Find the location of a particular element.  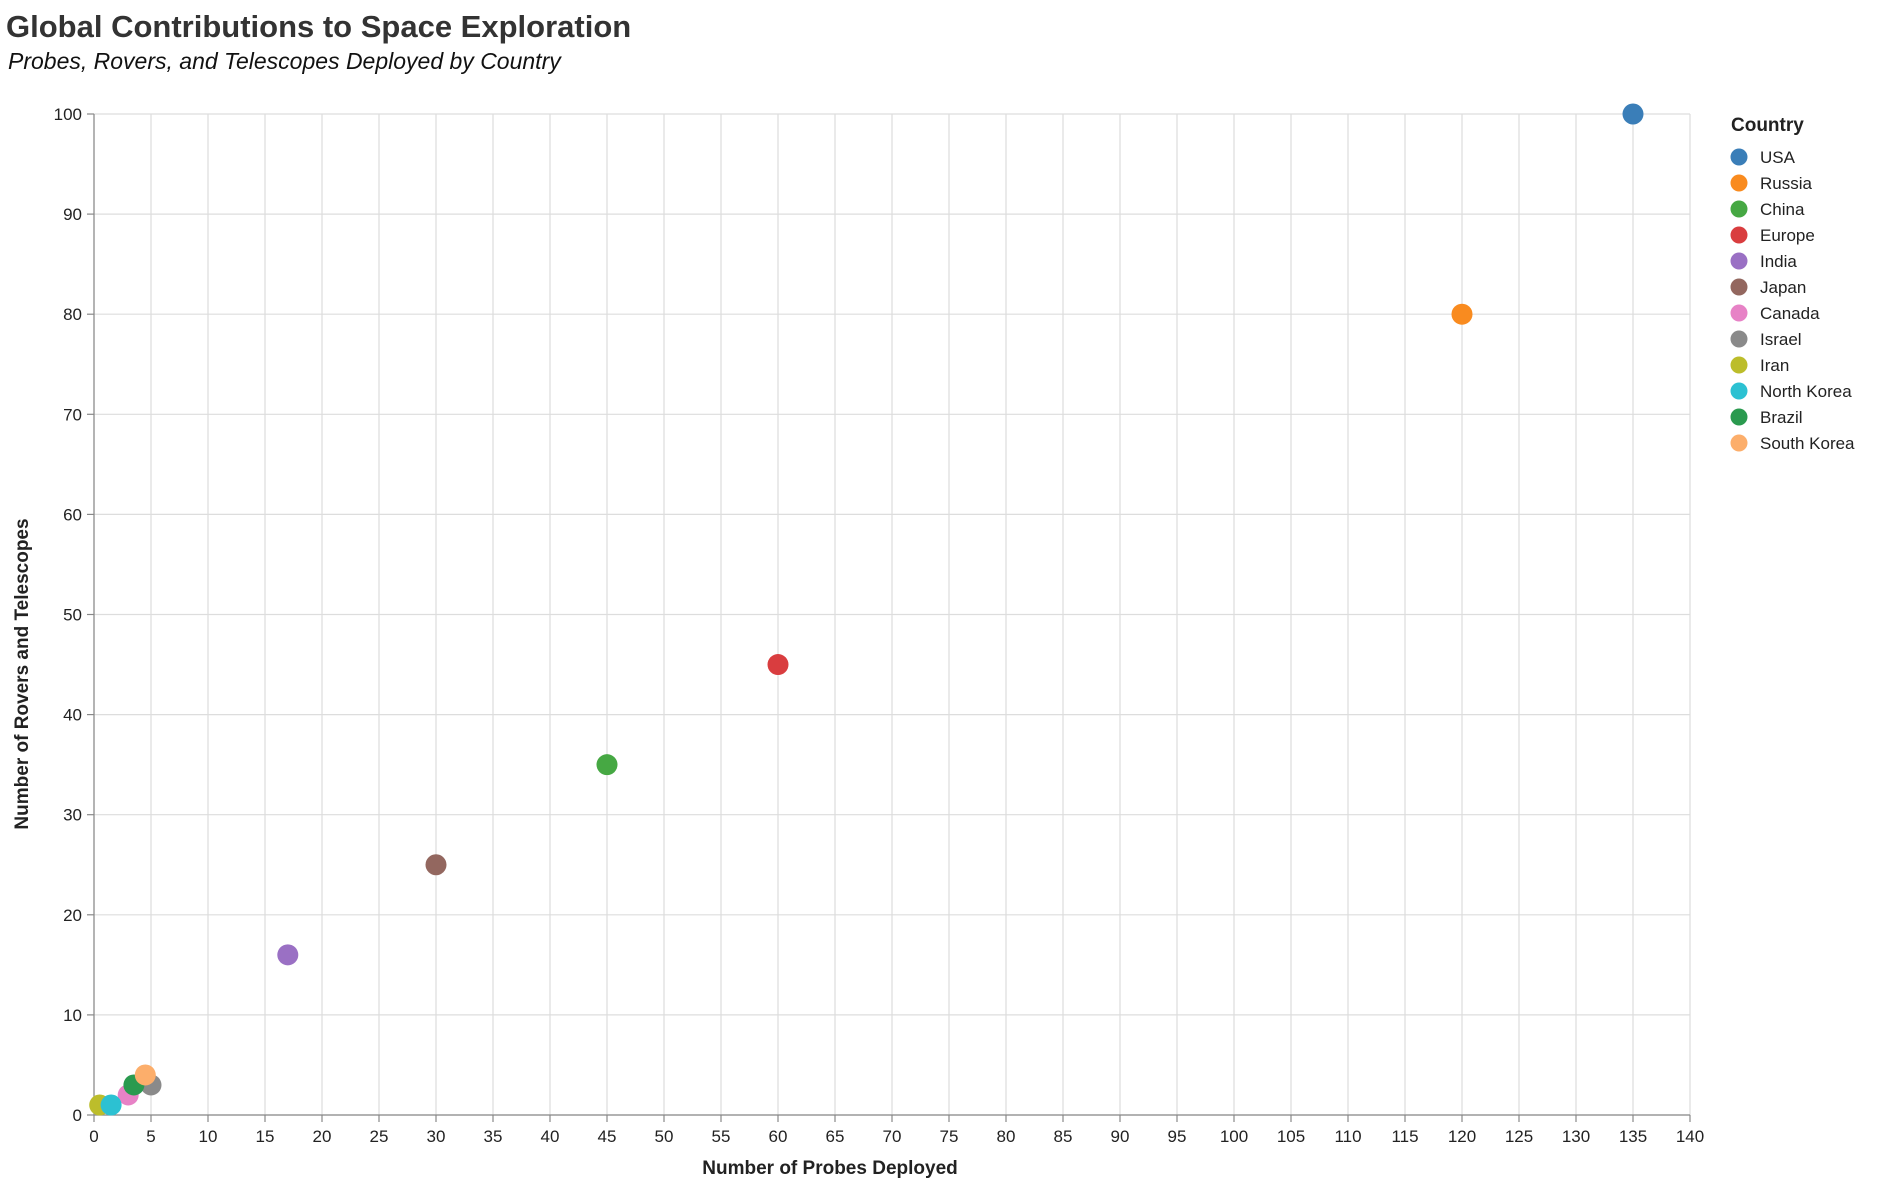

data-point-europe: Europe is located at coordinates (778, 665).